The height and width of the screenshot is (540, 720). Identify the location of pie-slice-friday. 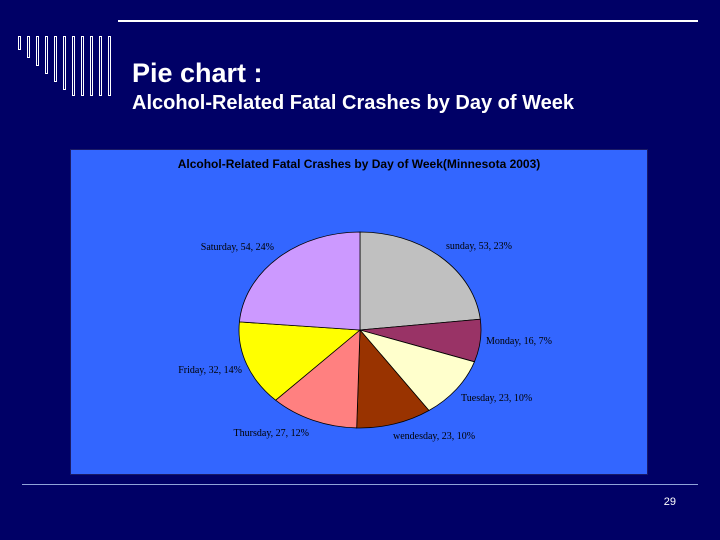
(300, 361).